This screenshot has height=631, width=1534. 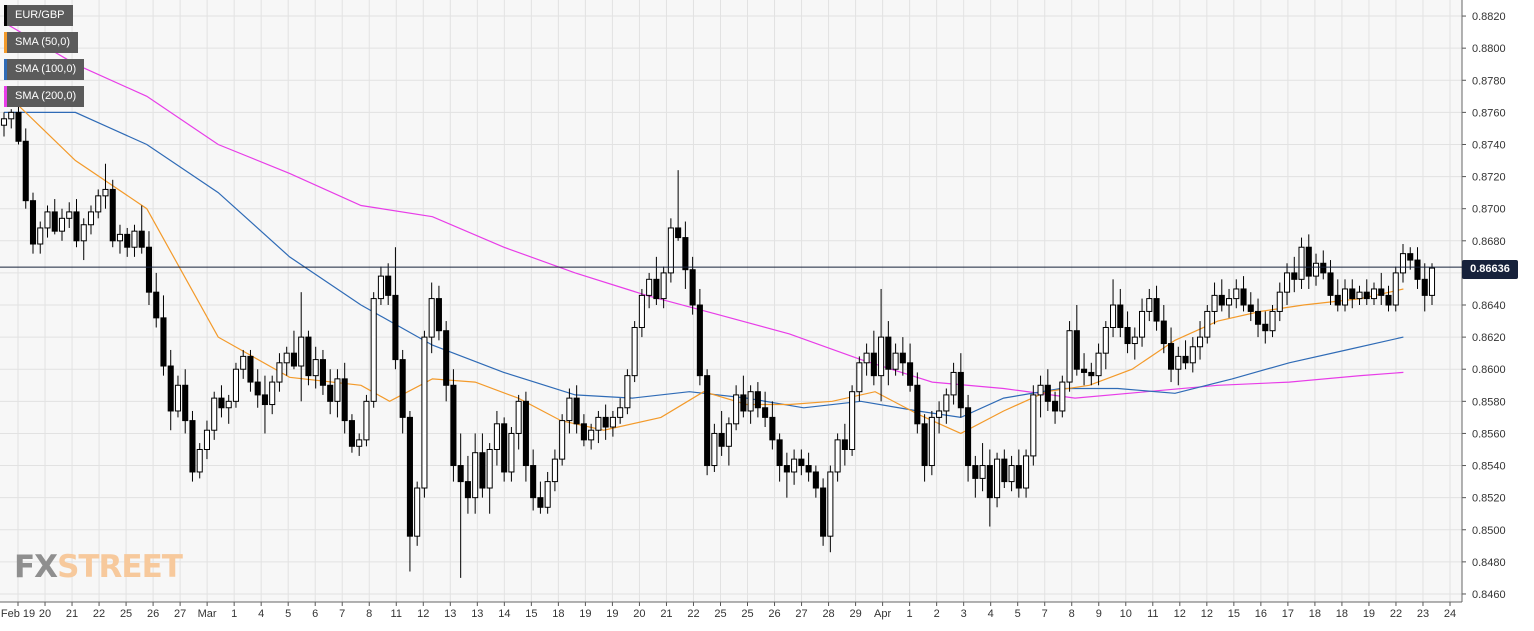 What do you see at coordinates (18, 614) in the screenshot?
I see `x-tick-label: Feb 19` at bounding box center [18, 614].